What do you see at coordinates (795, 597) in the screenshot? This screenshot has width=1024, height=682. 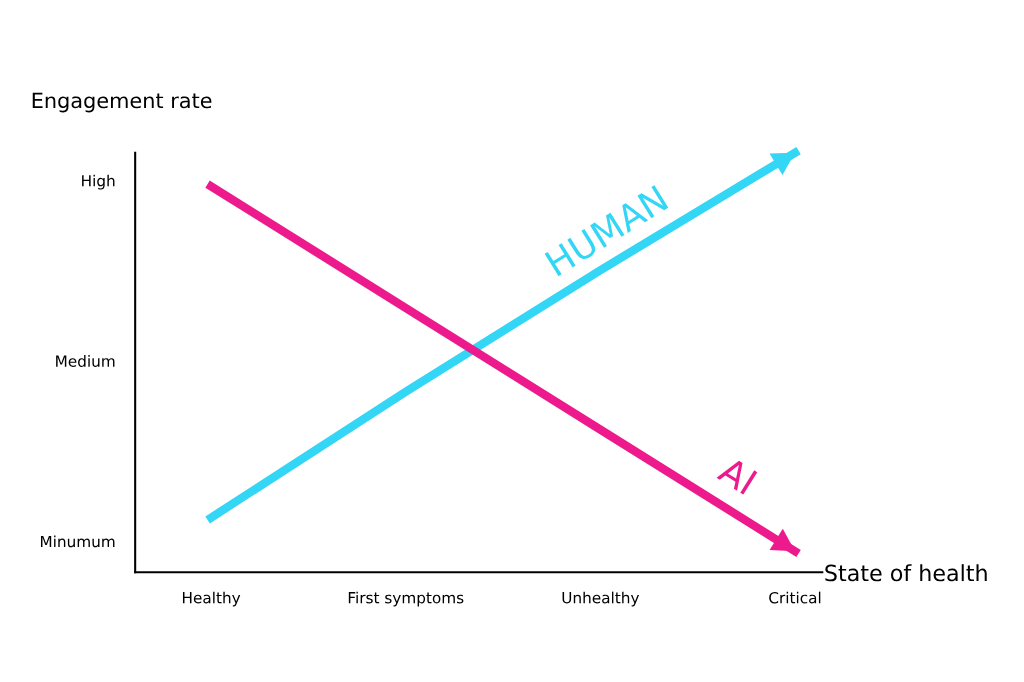 I see `x-tick-label: Critical` at bounding box center [795, 597].